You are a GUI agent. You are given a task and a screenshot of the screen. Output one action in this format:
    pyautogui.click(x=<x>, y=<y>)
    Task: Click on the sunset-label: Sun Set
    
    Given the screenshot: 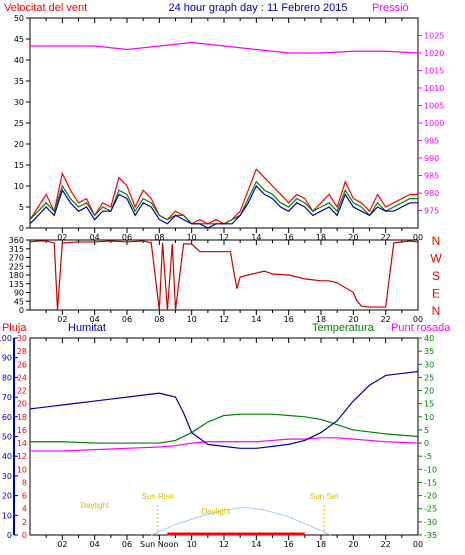 What is the action you would take?
    pyautogui.click(x=324, y=496)
    